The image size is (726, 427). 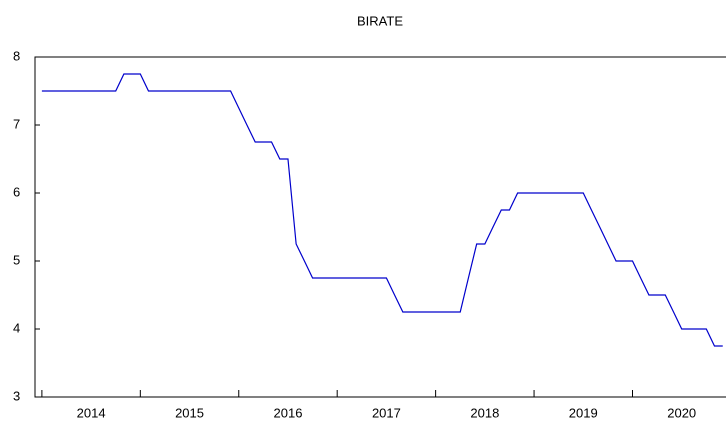 What do you see at coordinates (16, 327) in the screenshot?
I see `y-tick-label: 4` at bounding box center [16, 327].